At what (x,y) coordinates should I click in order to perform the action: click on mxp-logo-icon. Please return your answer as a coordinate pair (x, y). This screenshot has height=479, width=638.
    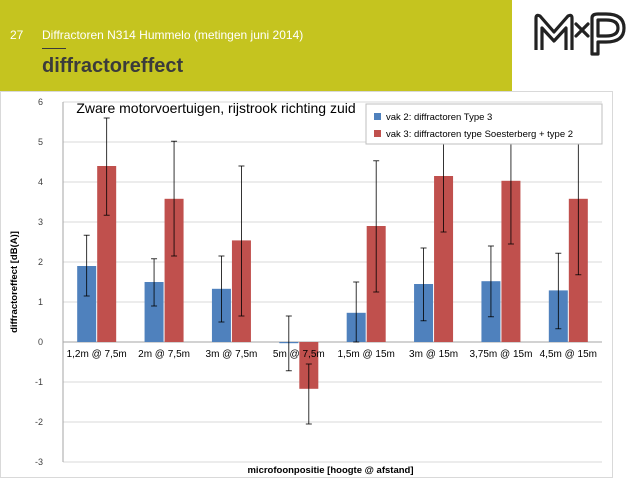
    Looking at the image, I should click on (580, 34).